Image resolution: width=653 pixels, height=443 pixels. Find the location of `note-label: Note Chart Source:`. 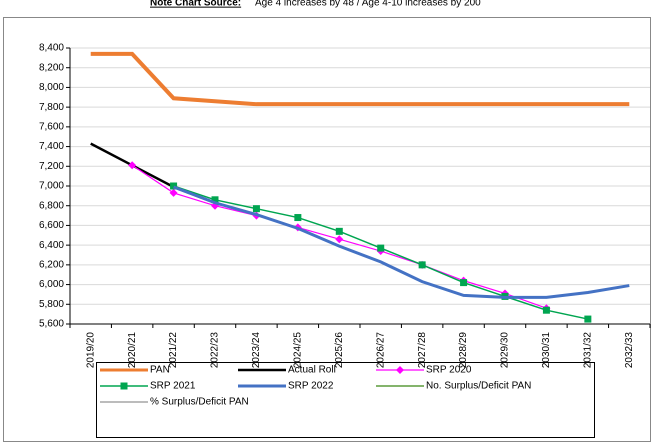

note-label: Note Chart Source: is located at coordinates (195, 4).